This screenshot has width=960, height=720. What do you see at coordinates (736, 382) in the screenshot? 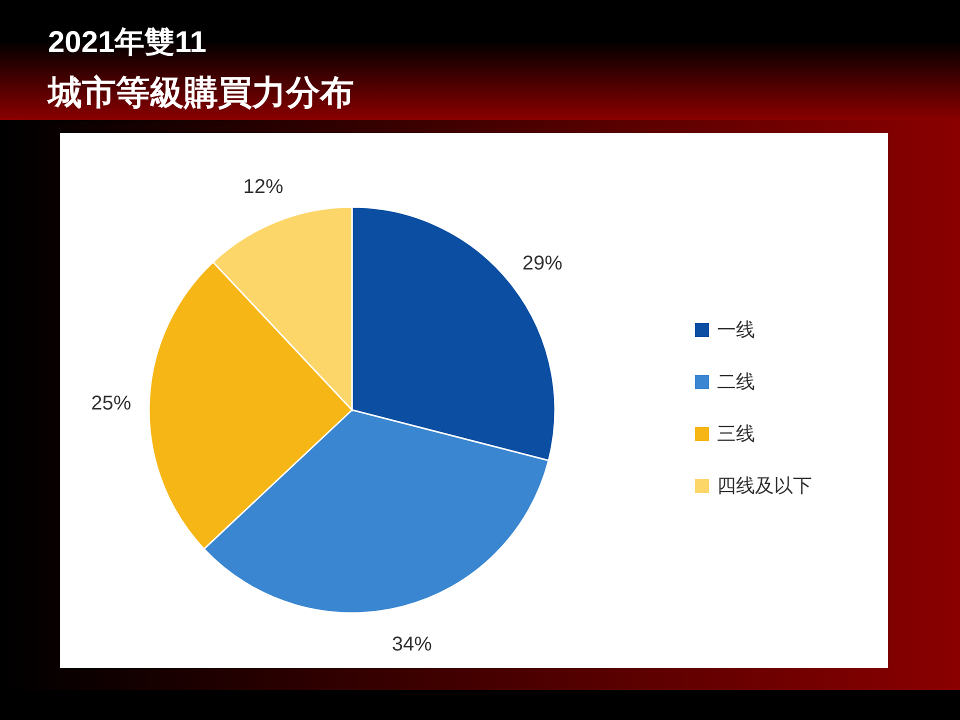
I see `legend-label: 二线` at bounding box center [736, 382].